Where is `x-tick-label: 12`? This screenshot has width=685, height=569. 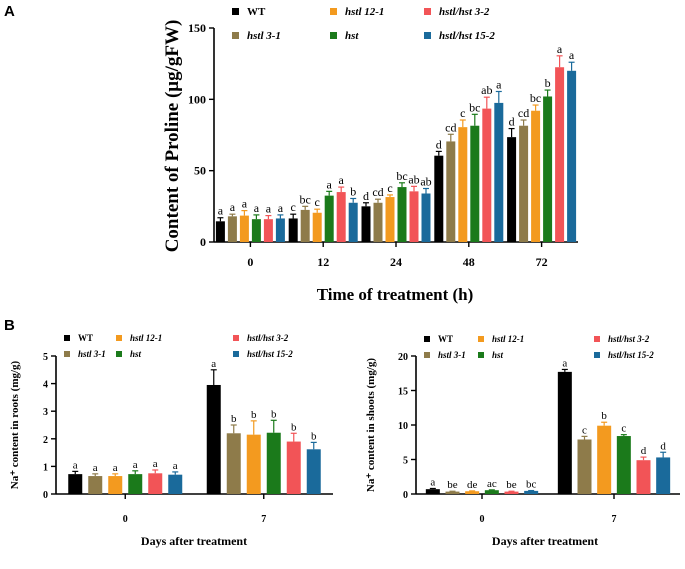
x-tick-label: 12 is located at coordinates (323, 262).